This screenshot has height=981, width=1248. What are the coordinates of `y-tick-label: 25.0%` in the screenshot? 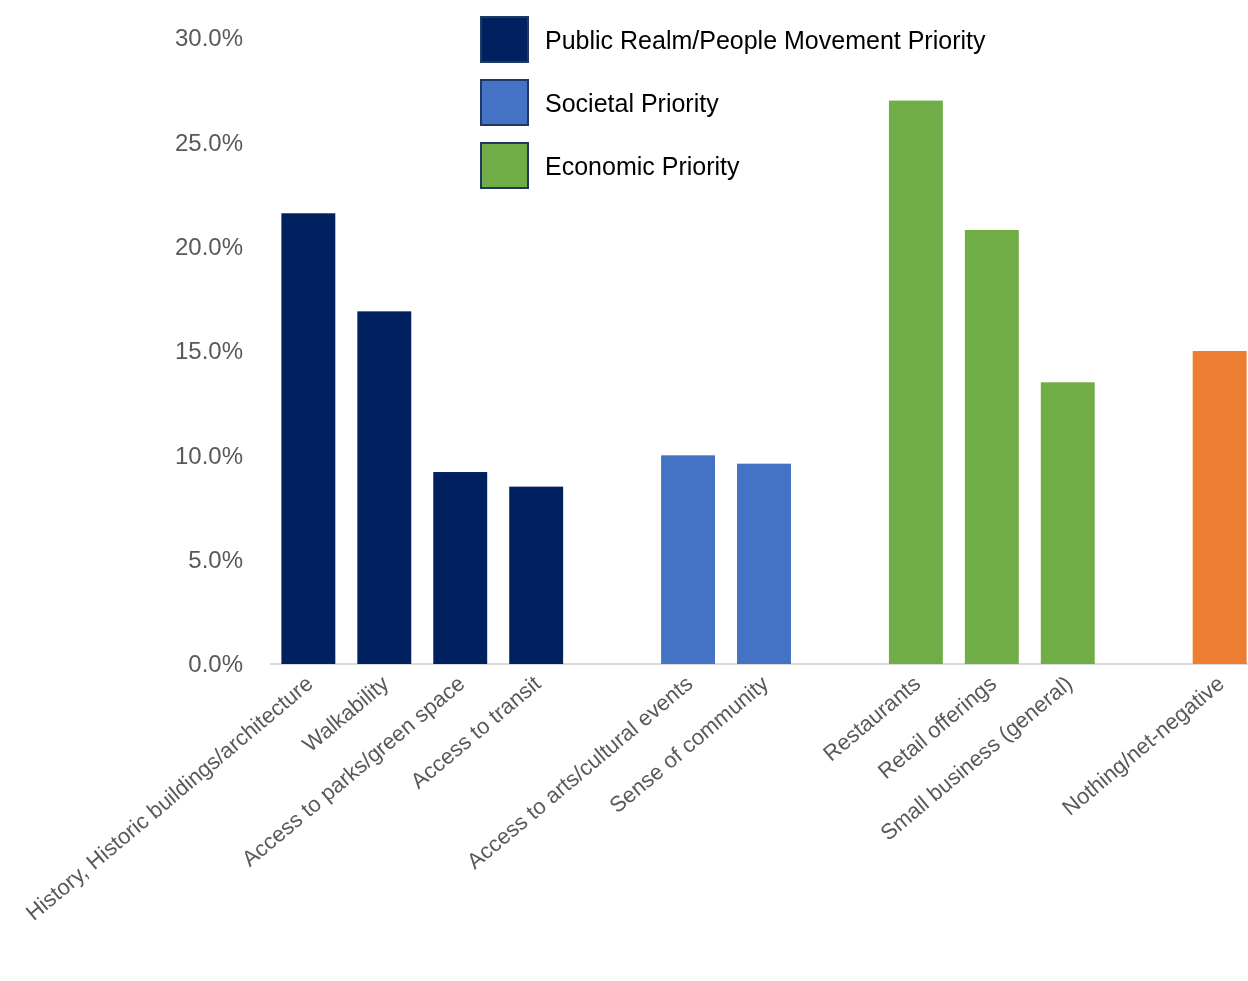 It's located at (208, 142).